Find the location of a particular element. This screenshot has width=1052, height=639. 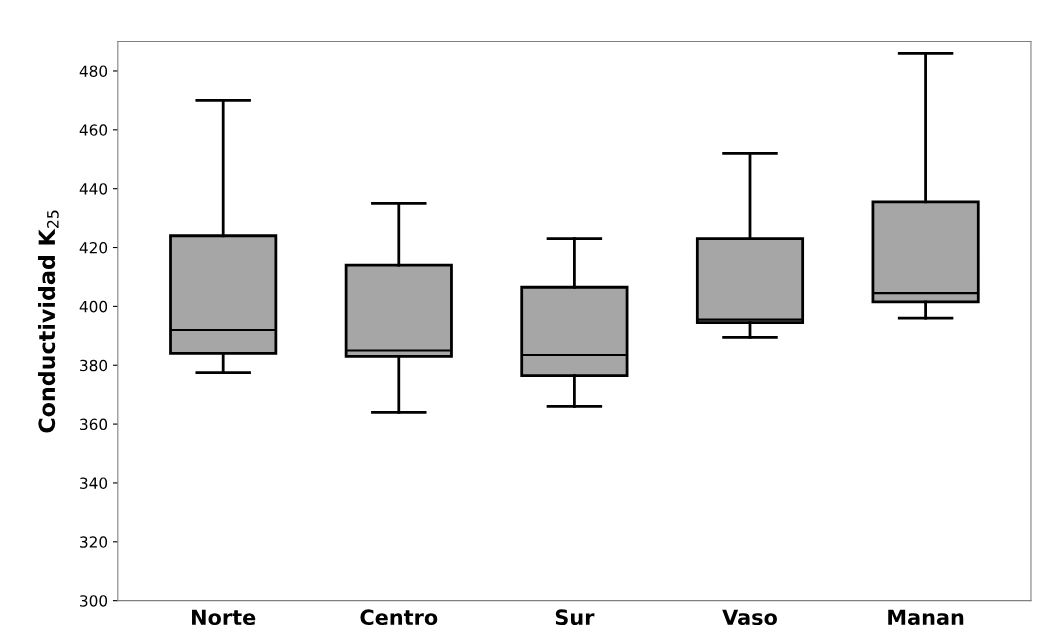

y-tick-label: 420 is located at coordinates (93, 247).